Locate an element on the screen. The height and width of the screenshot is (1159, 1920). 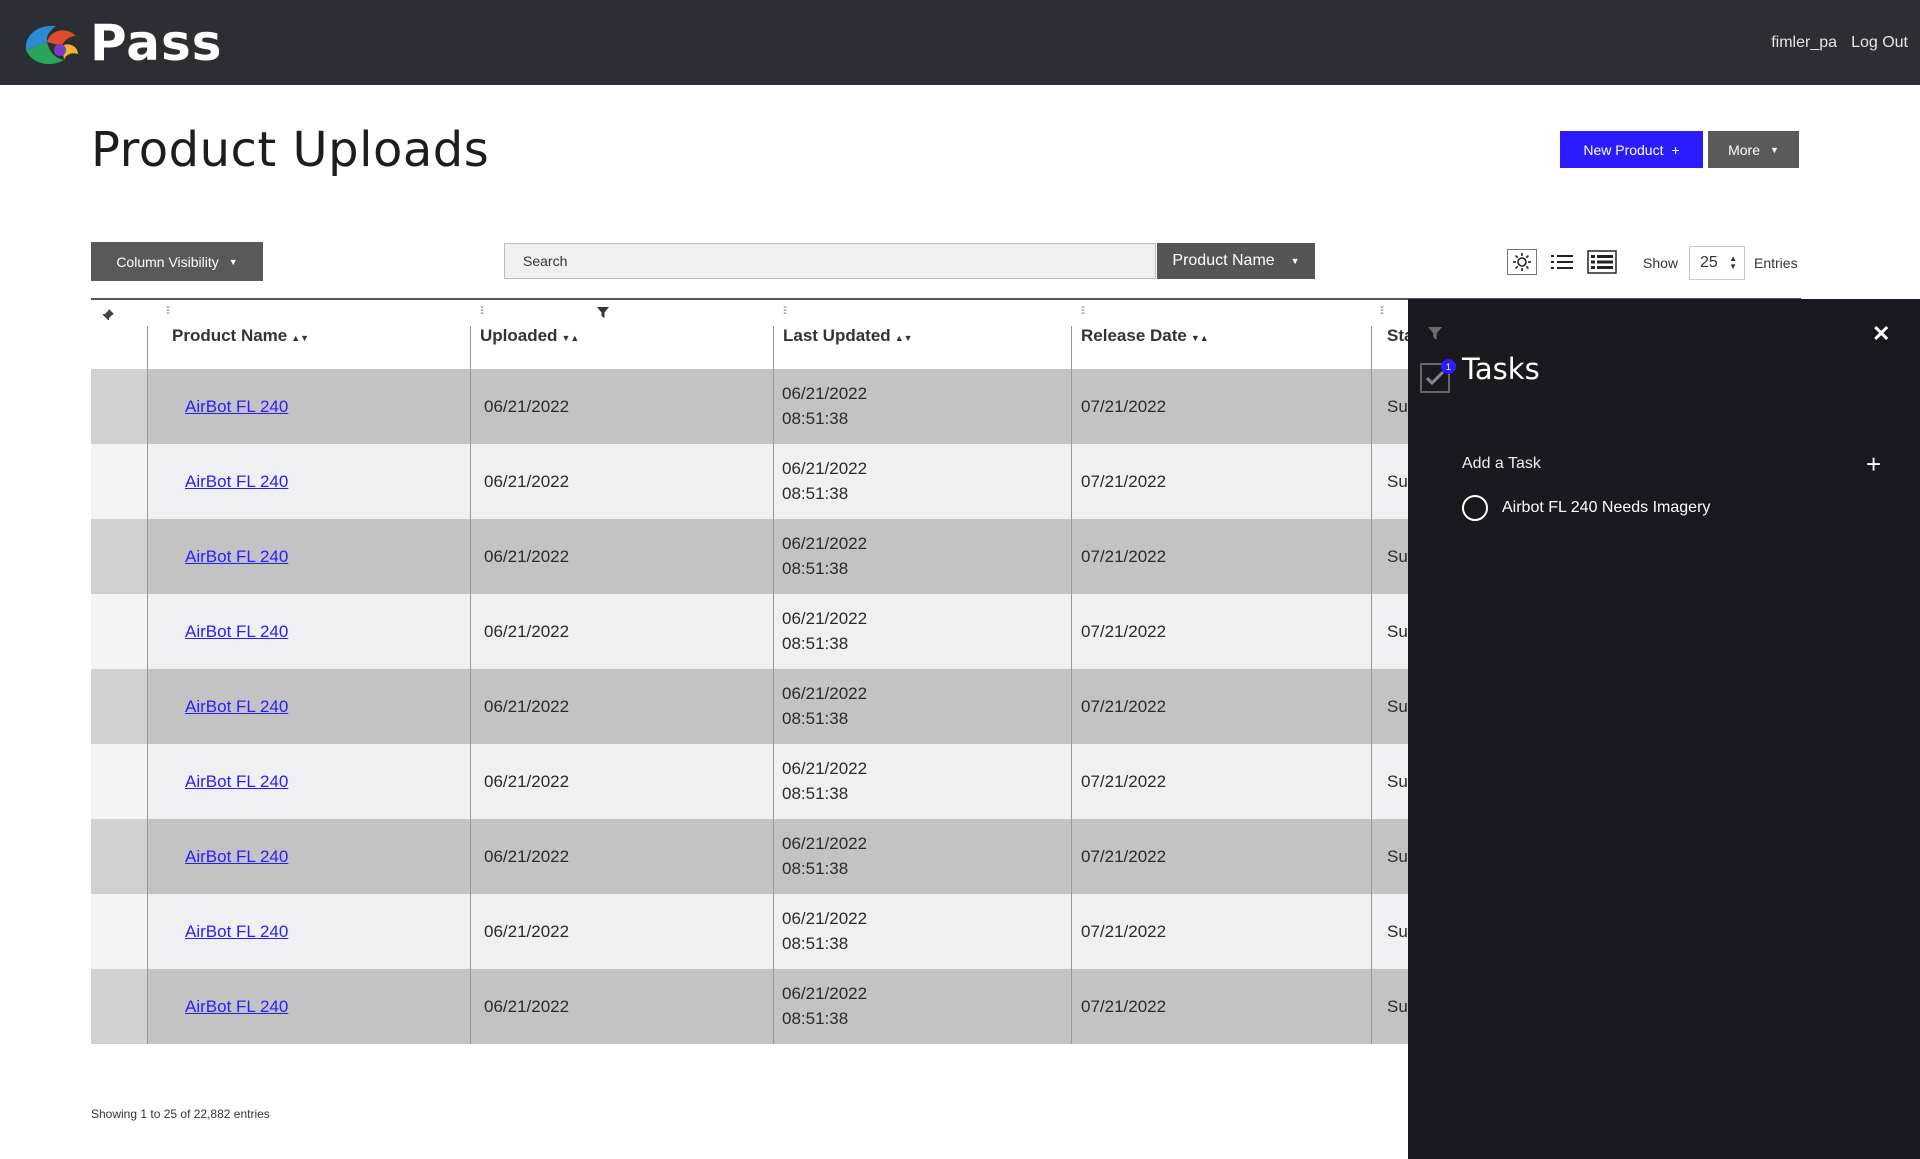
detail-list-view-button is located at coordinates (1602, 262).